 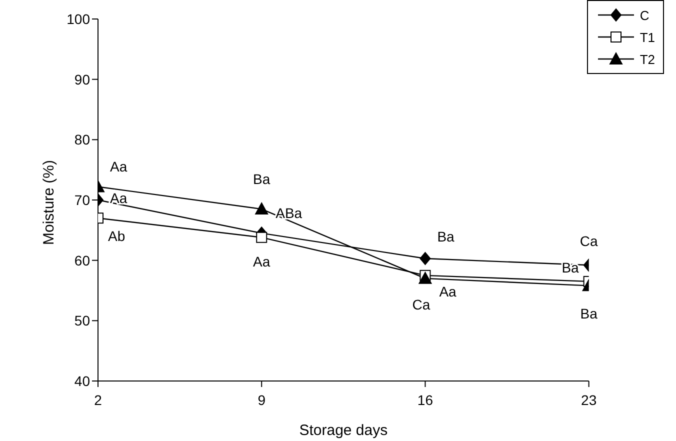 What do you see at coordinates (425, 400) in the screenshot?
I see `x-tick-label: 16` at bounding box center [425, 400].